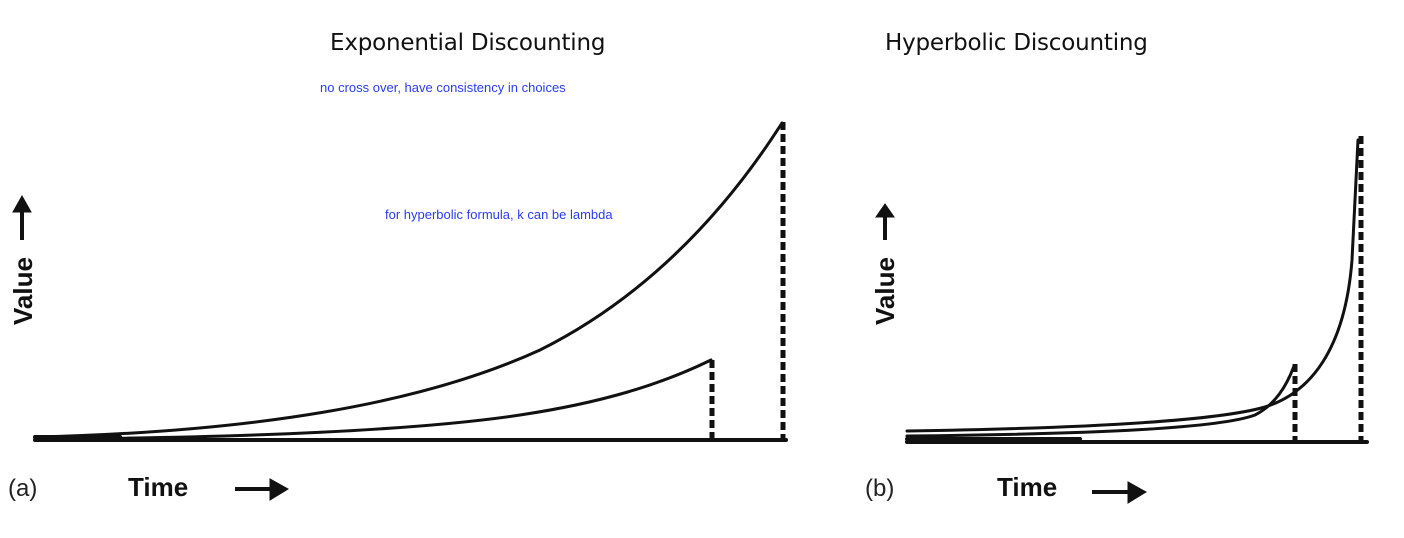  Describe the element at coordinates (468, 43) in the screenshot. I see `panel-a-title: Exponential Discounting` at that location.